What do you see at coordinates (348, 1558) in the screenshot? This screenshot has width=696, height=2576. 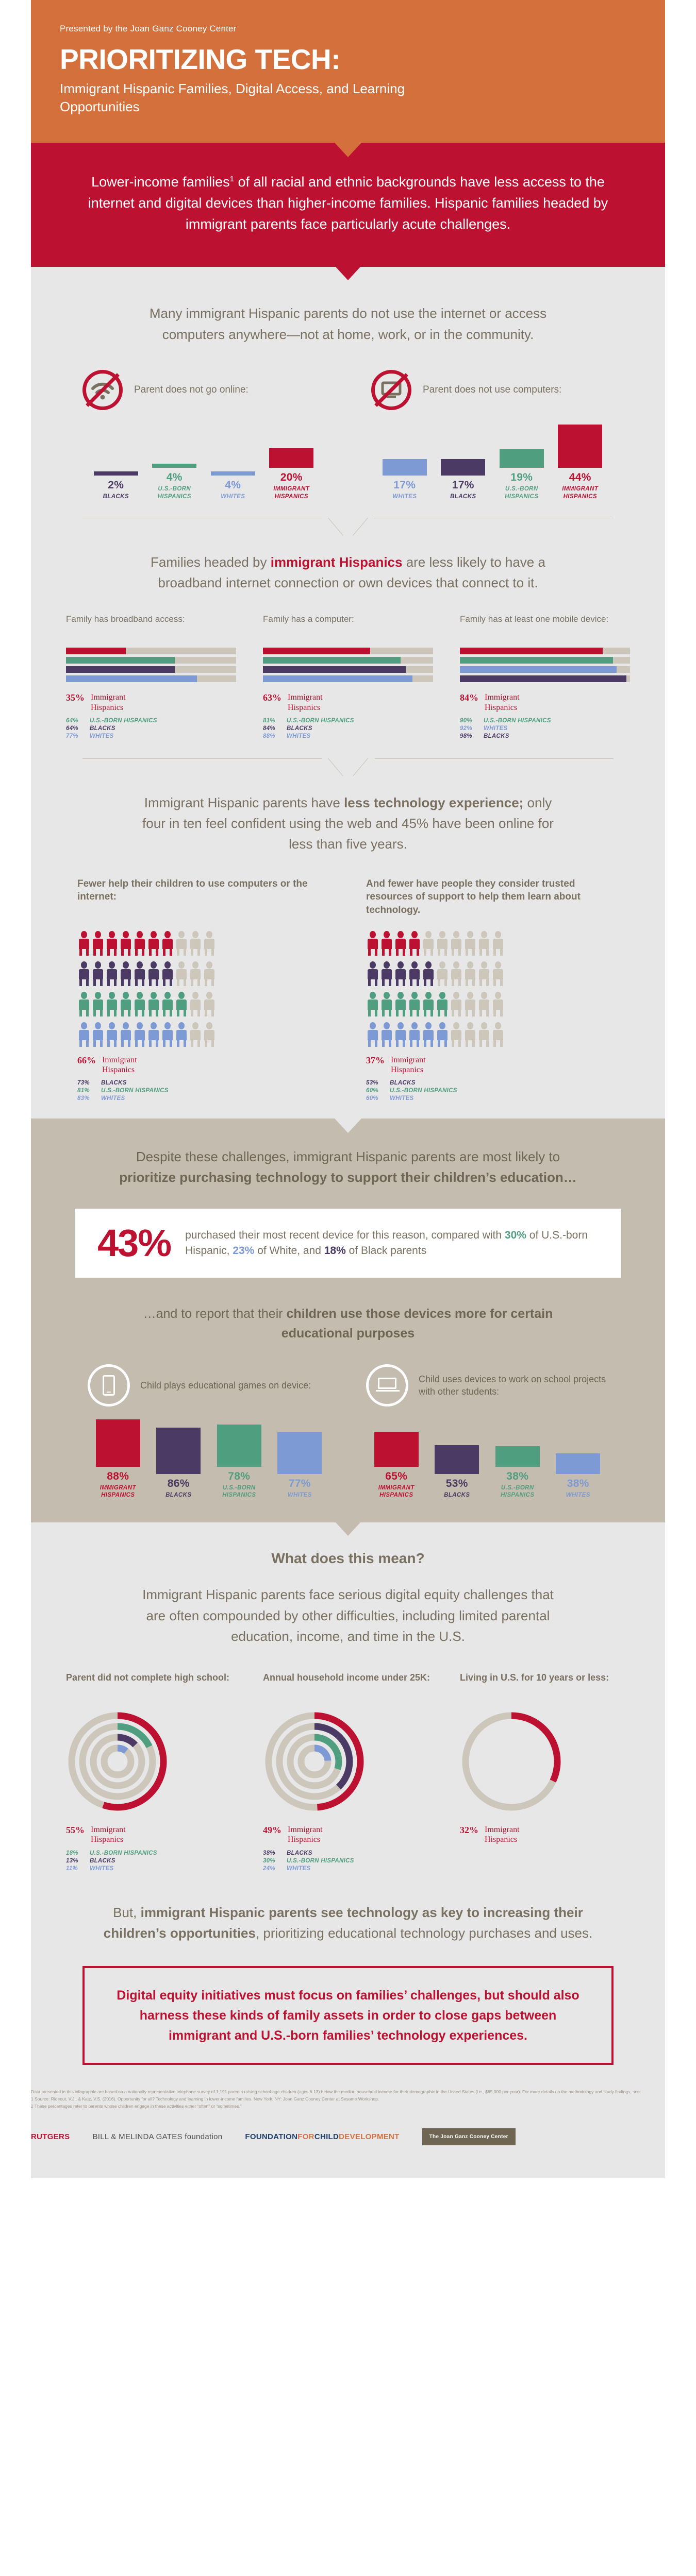 I see `section5-title: What does this mean?` at bounding box center [348, 1558].